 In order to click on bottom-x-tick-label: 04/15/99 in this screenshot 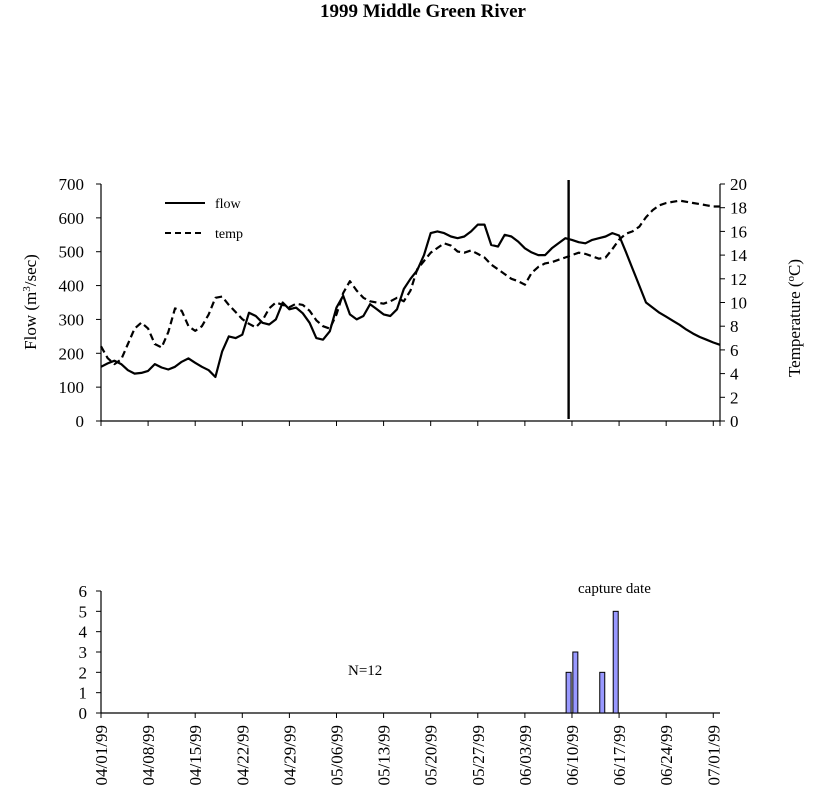, I will do `click(195, 755)`.